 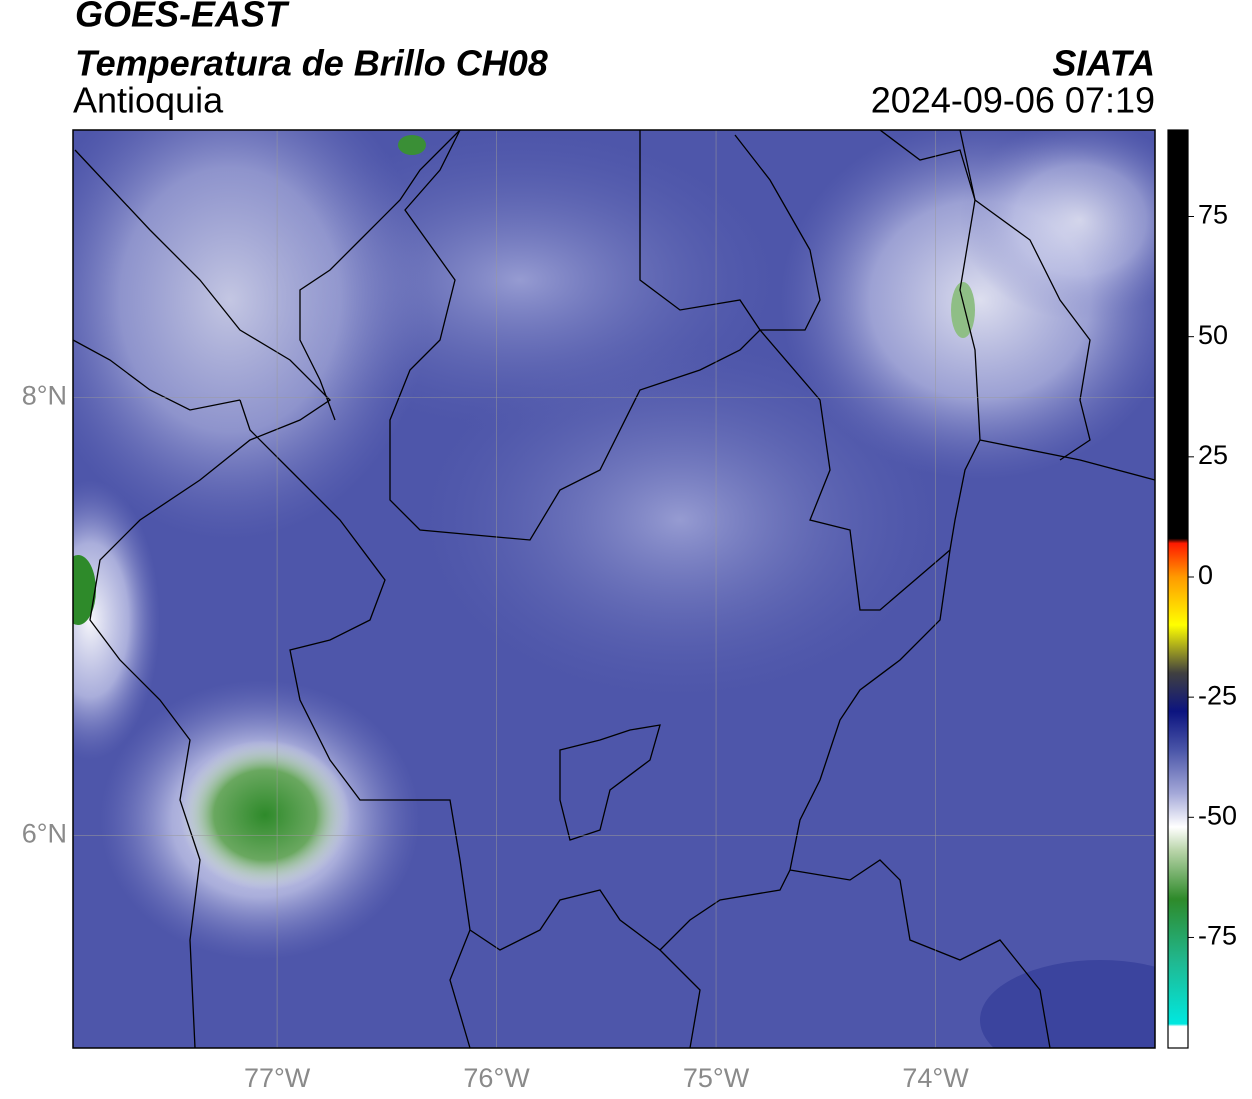 What do you see at coordinates (148, 100) in the screenshot?
I see `region: Antioquia` at bounding box center [148, 100].